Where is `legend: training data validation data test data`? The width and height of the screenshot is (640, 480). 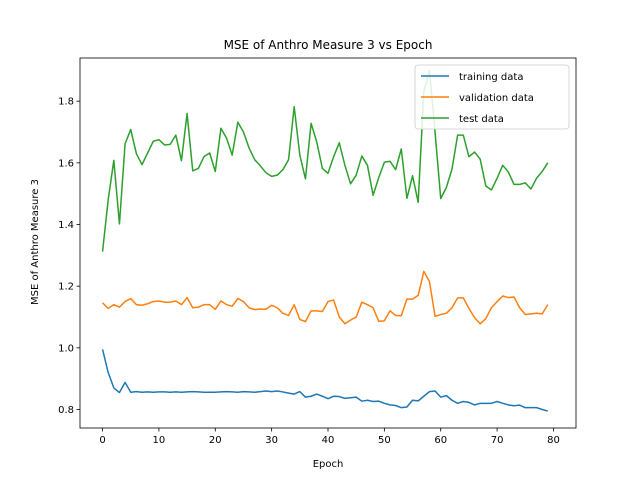 legend: training data validation data test data is located at coordinates (492, 97).